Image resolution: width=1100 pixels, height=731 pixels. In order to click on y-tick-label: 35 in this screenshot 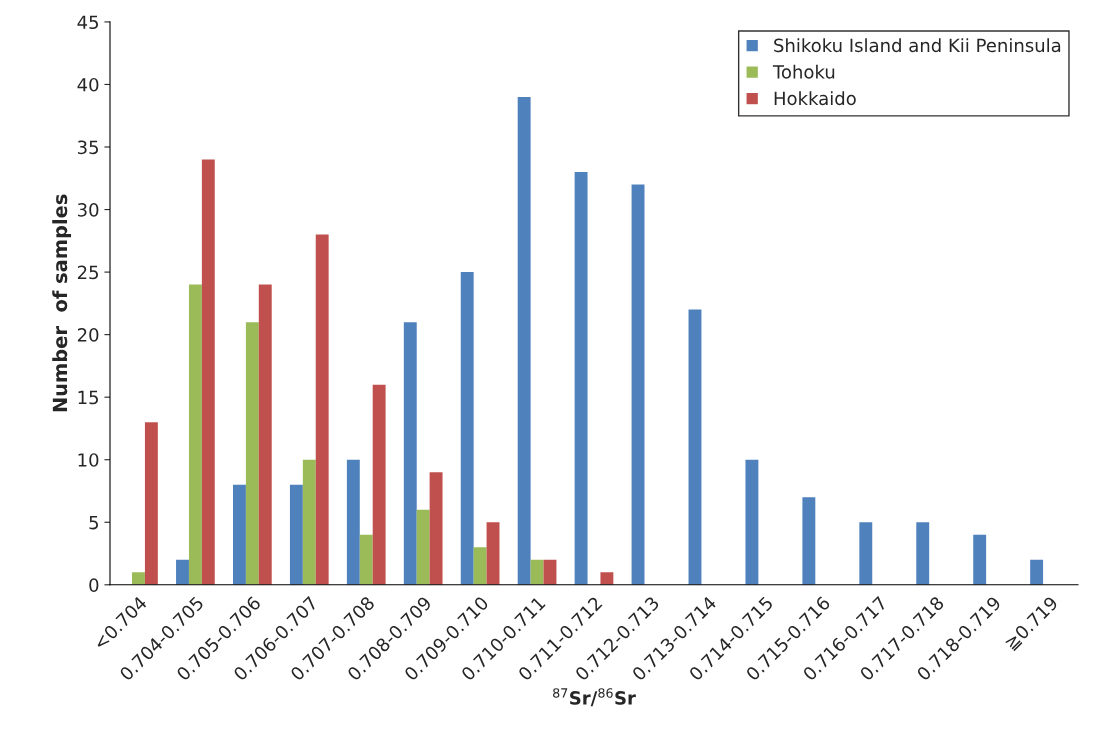, I will do `click(88, 147)`.